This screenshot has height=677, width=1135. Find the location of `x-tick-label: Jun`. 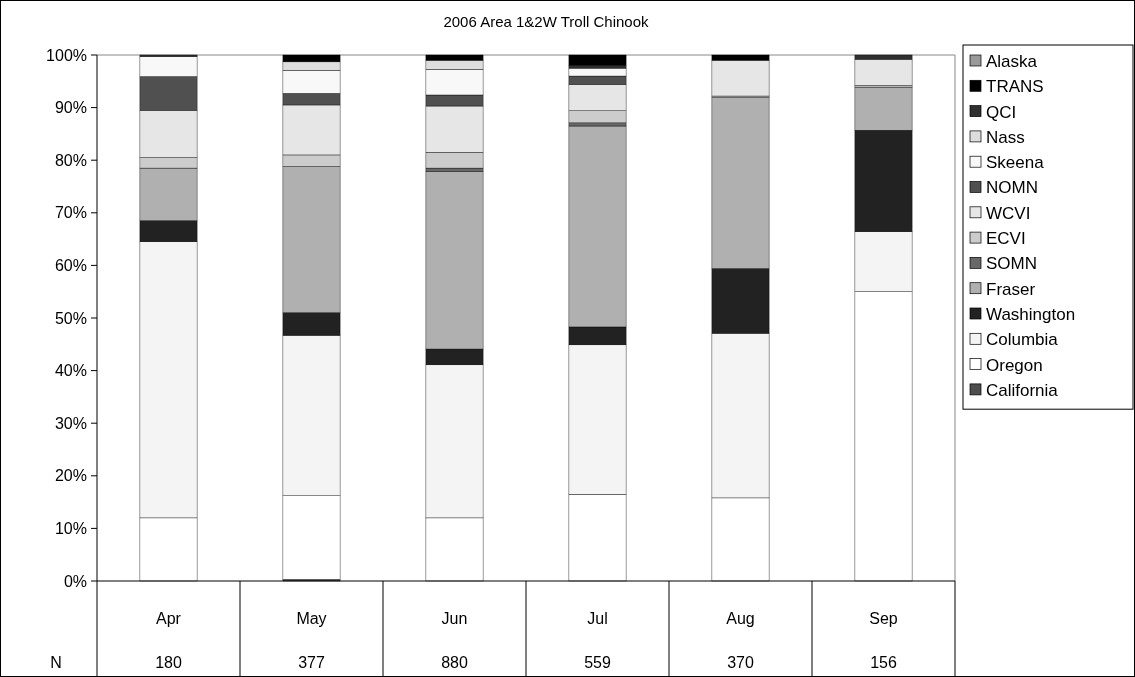

x-tick-label: Jun is located at coordinates (454, 618).